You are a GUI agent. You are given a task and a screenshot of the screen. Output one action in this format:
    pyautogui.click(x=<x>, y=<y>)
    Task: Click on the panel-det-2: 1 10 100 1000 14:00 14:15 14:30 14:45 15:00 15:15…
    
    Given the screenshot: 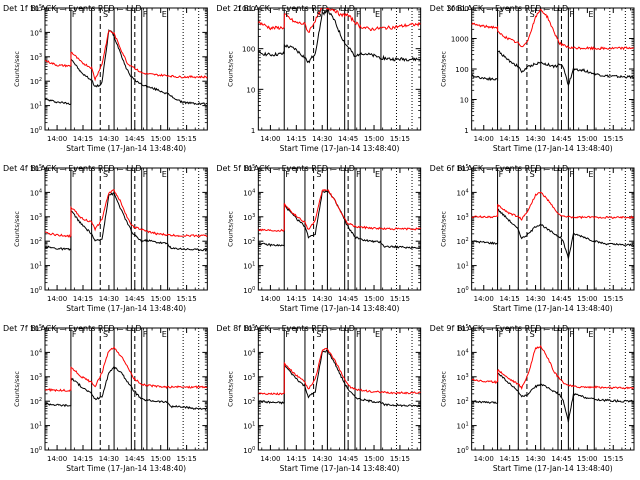 What is the action you would take?
    pyautogui.click(x=319, y=78)
    